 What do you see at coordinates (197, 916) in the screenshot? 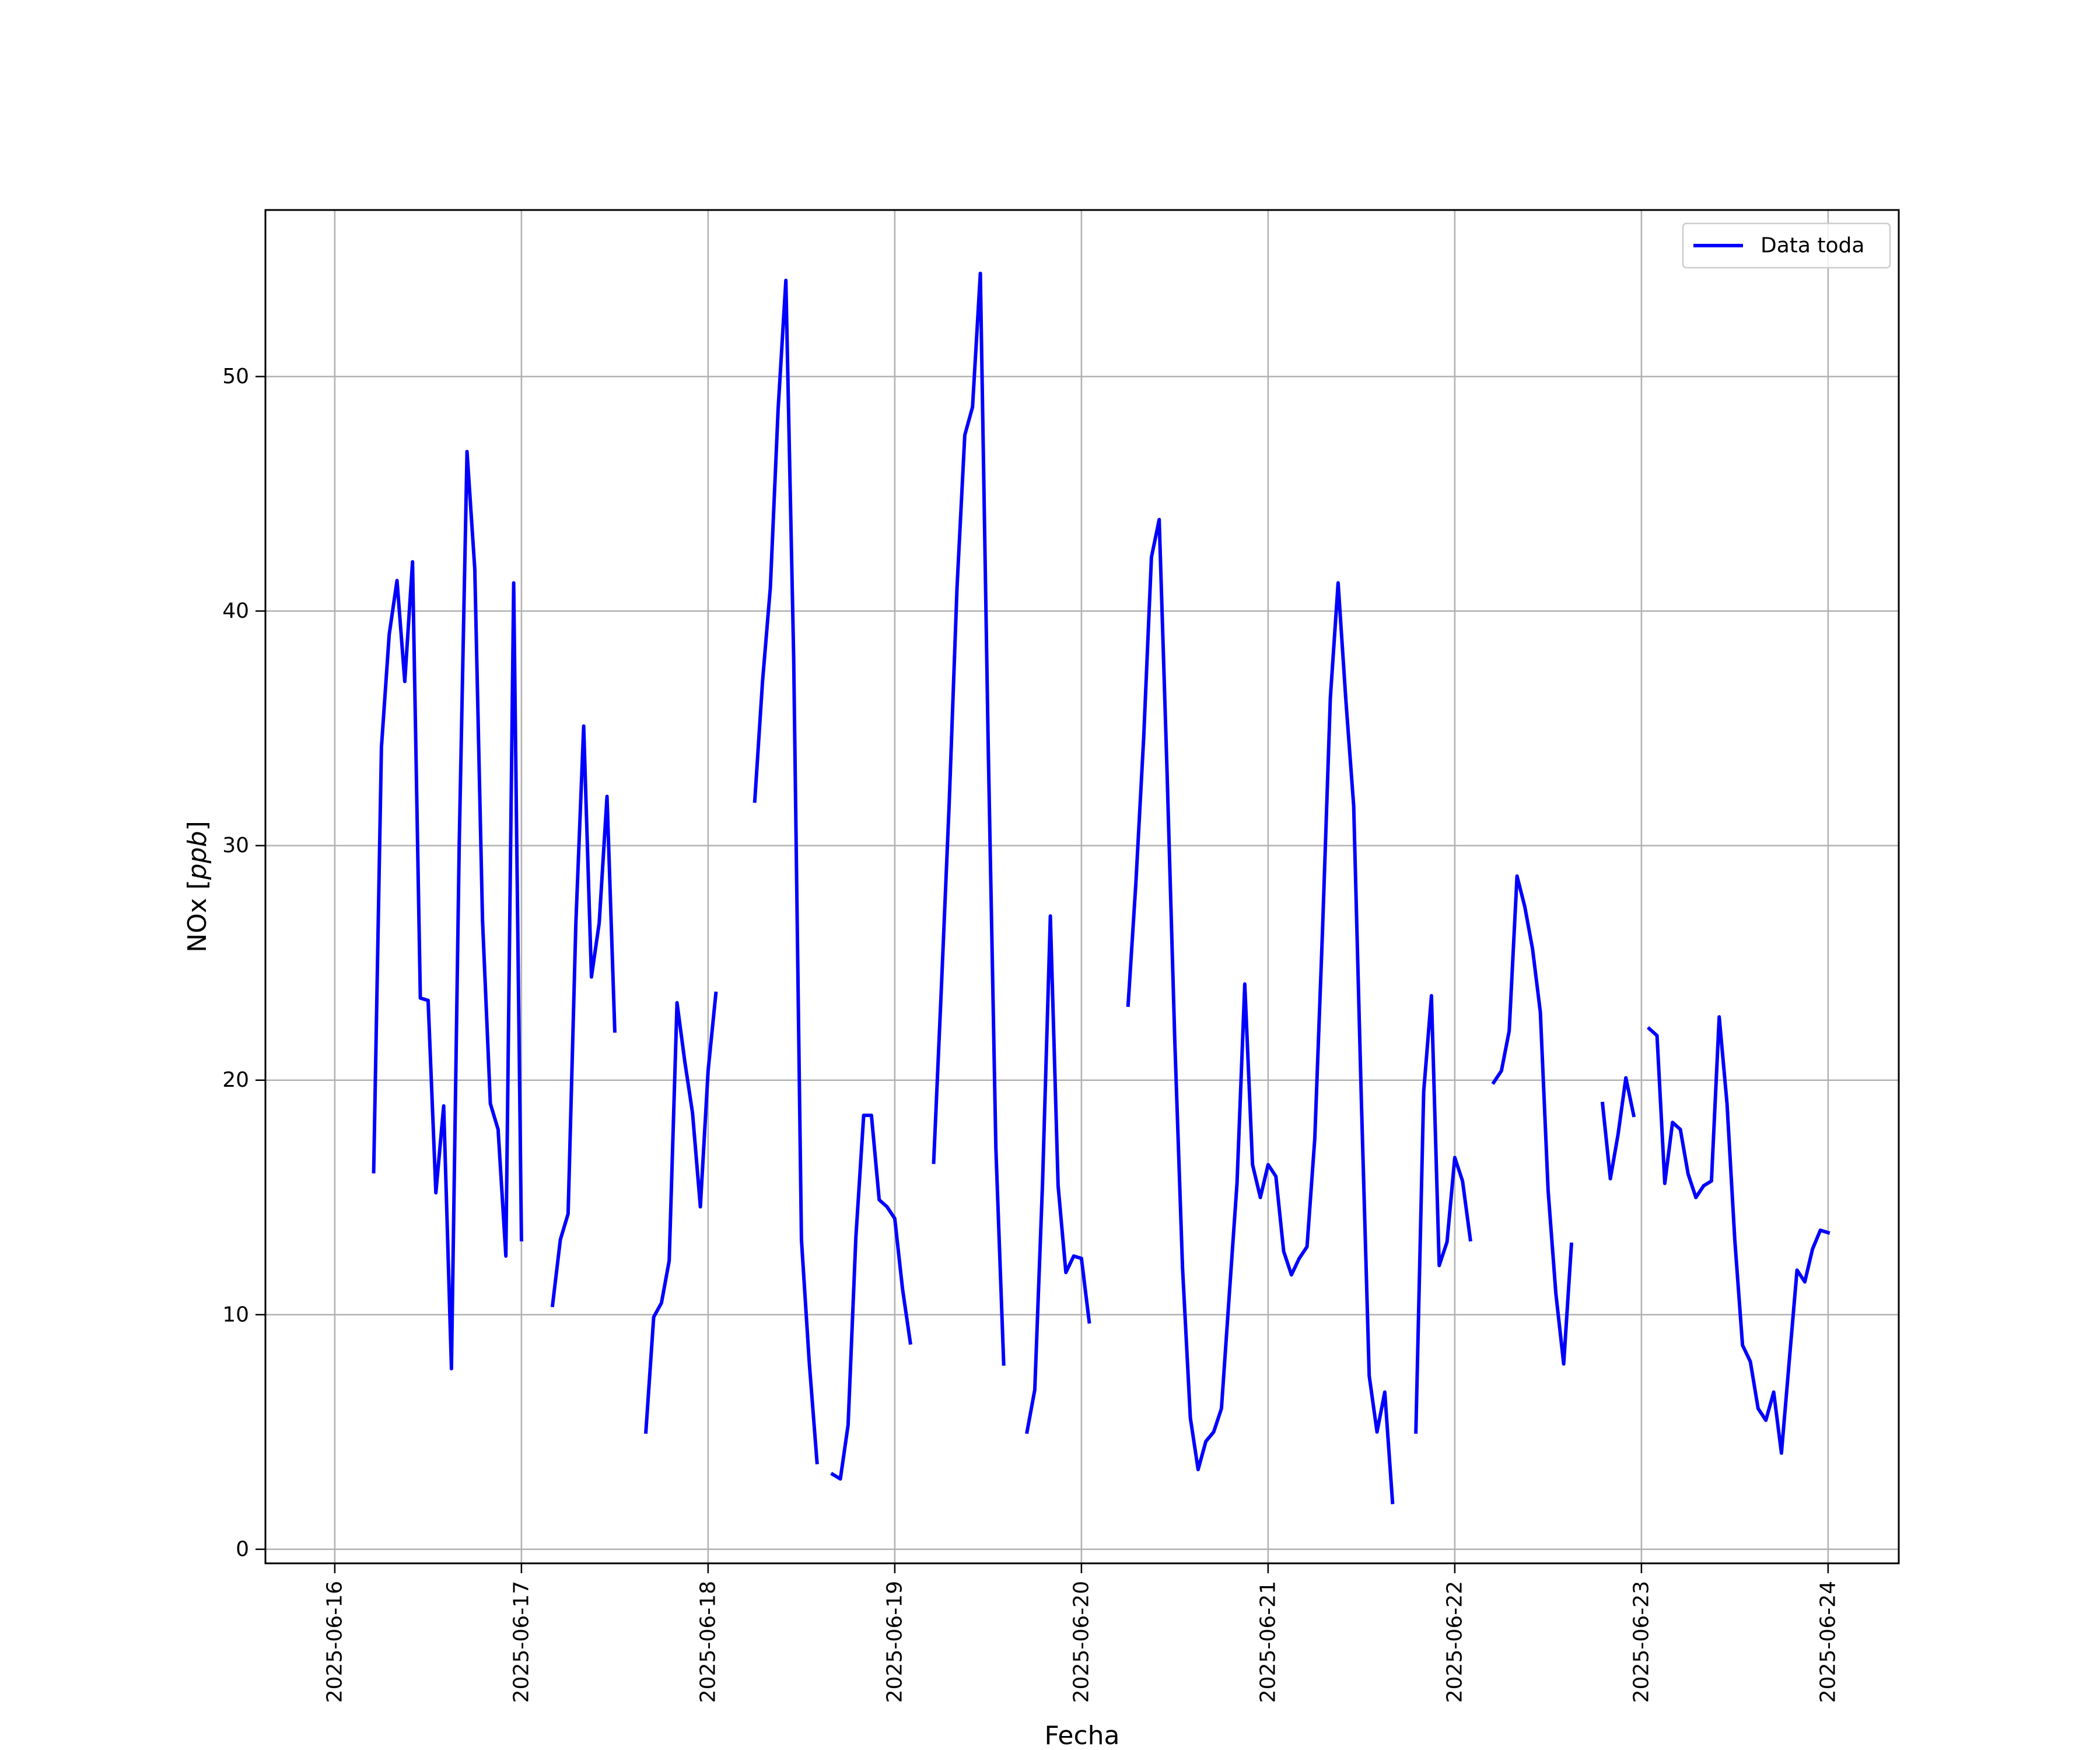
I see `y-axis-label-prefix: NOx [` at bounding box center [197, 916].